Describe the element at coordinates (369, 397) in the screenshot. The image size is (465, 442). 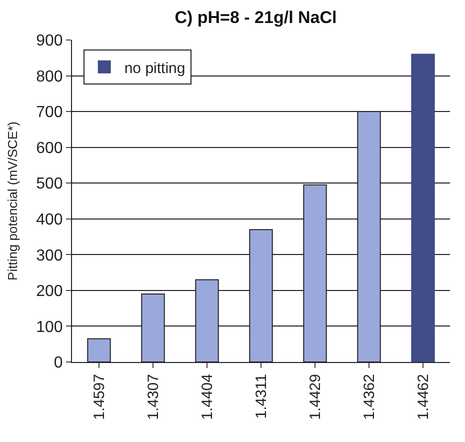
I see `x-tick-label: 1.4362` at that location.